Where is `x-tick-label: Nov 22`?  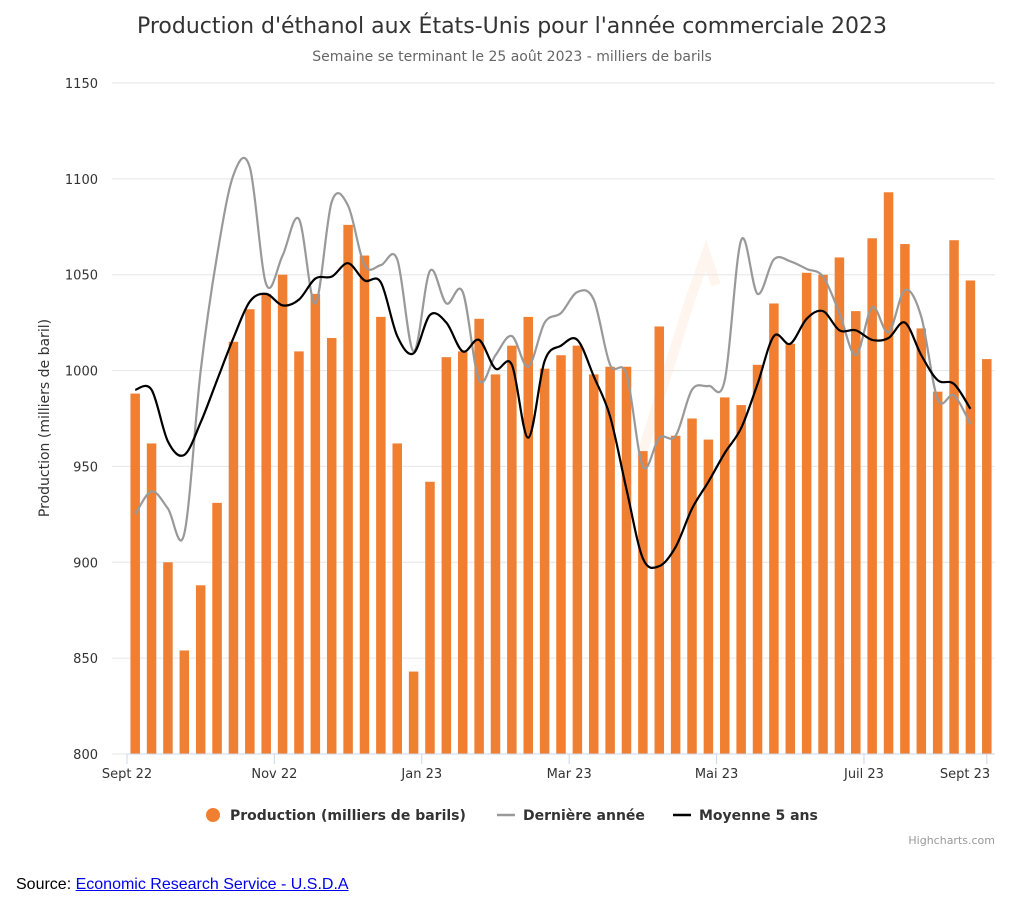 x-tick-label: Nov 22 is located at coordinates (274, 774).